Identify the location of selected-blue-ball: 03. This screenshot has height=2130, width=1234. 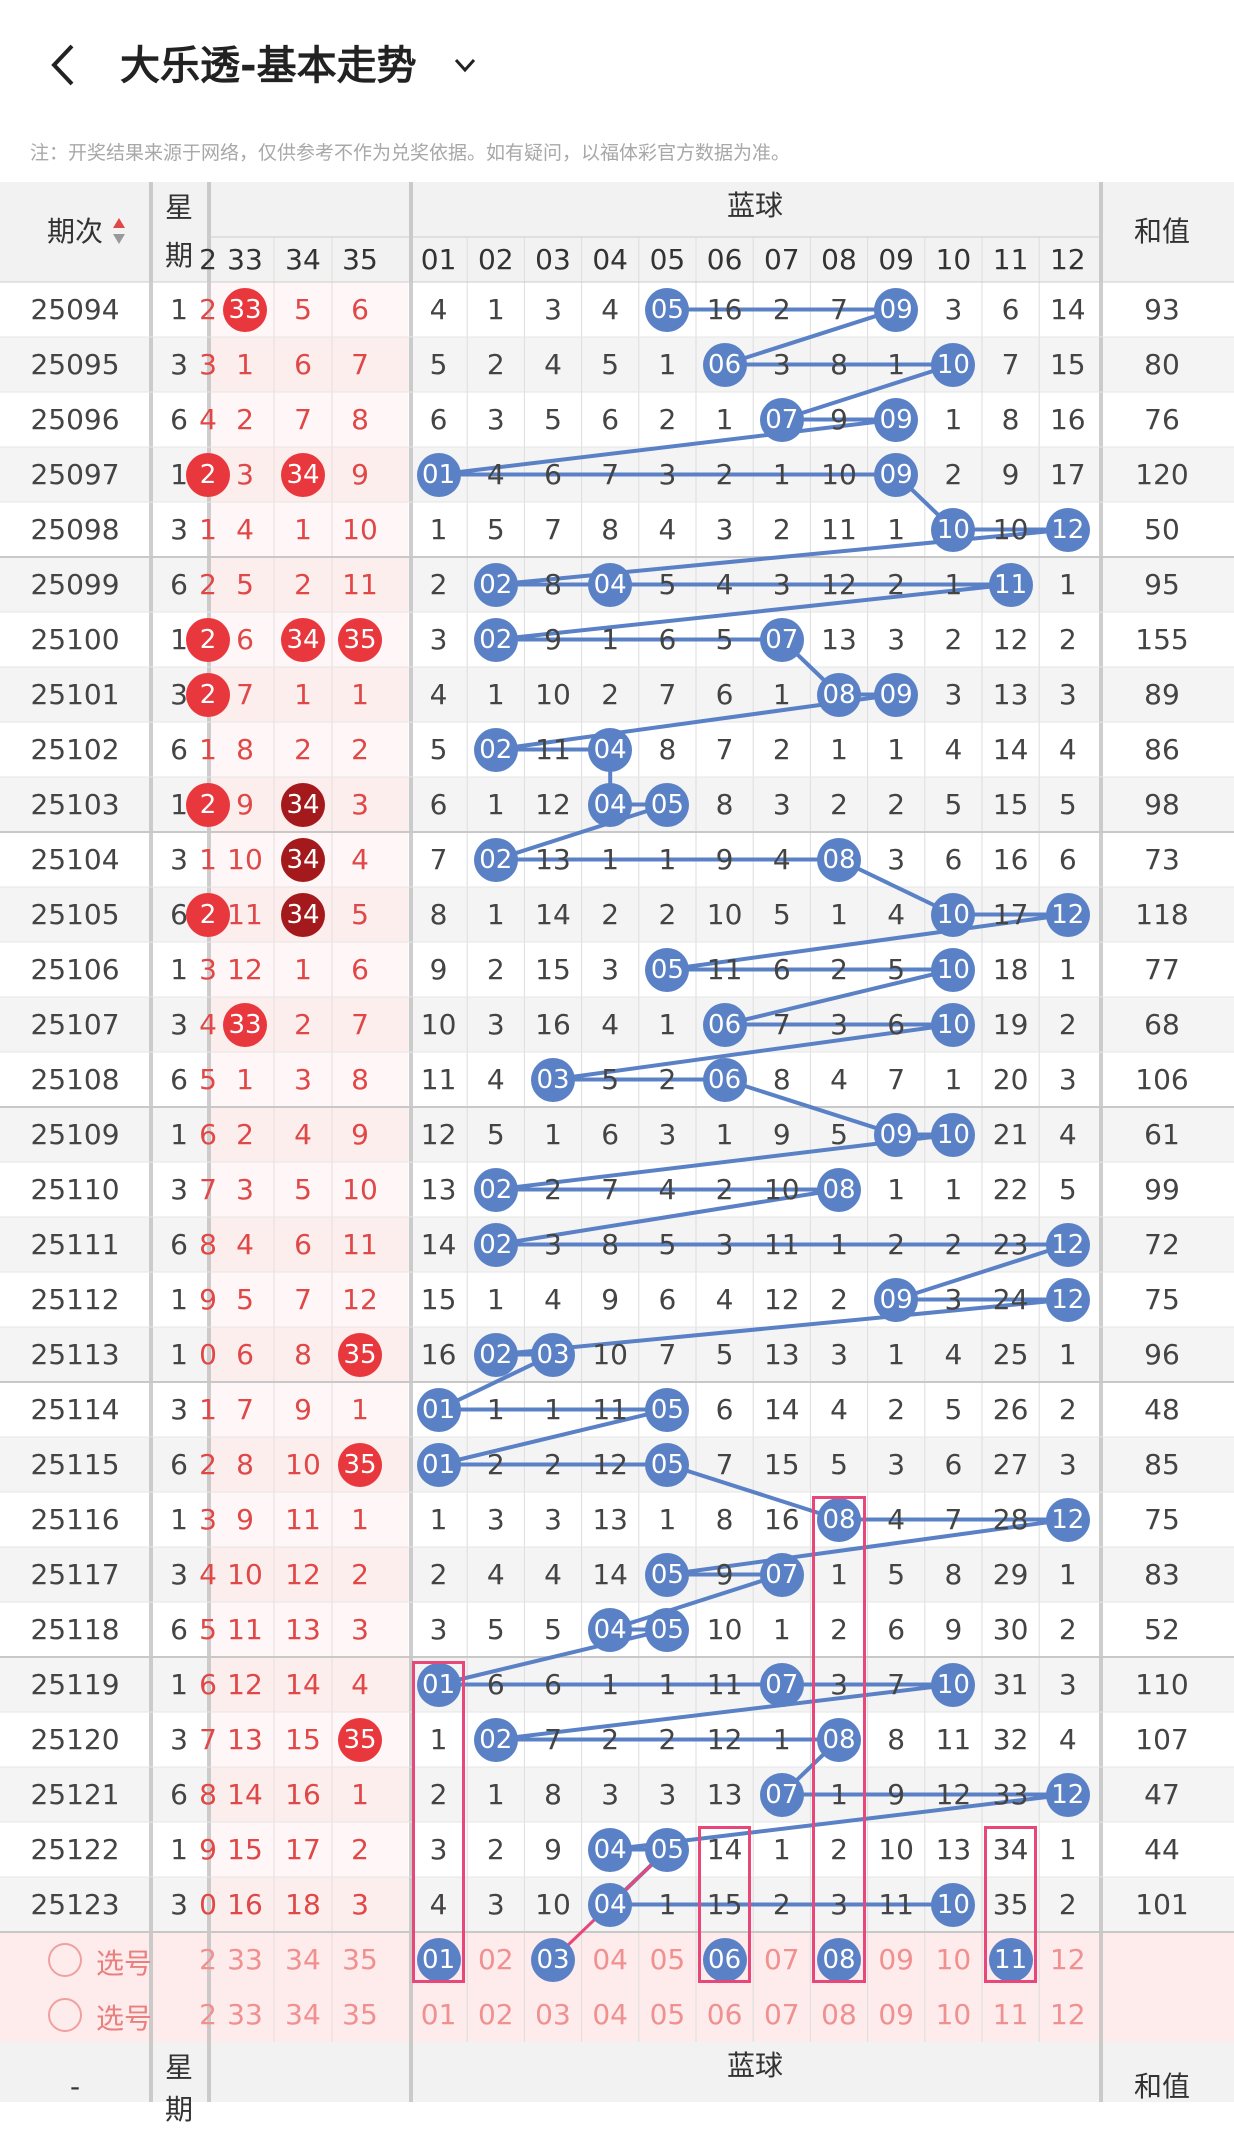
(553, 1959).